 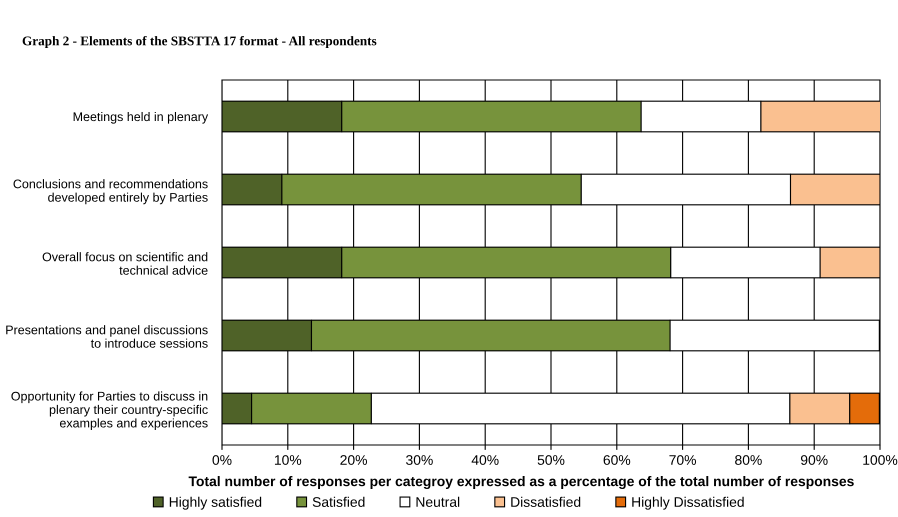 What do you see at coordinates (107, 336) in the screenshot?
I see `y-tick-label: Presentations and panel discussions to introduce sessions` at bounding box center [107, 336].